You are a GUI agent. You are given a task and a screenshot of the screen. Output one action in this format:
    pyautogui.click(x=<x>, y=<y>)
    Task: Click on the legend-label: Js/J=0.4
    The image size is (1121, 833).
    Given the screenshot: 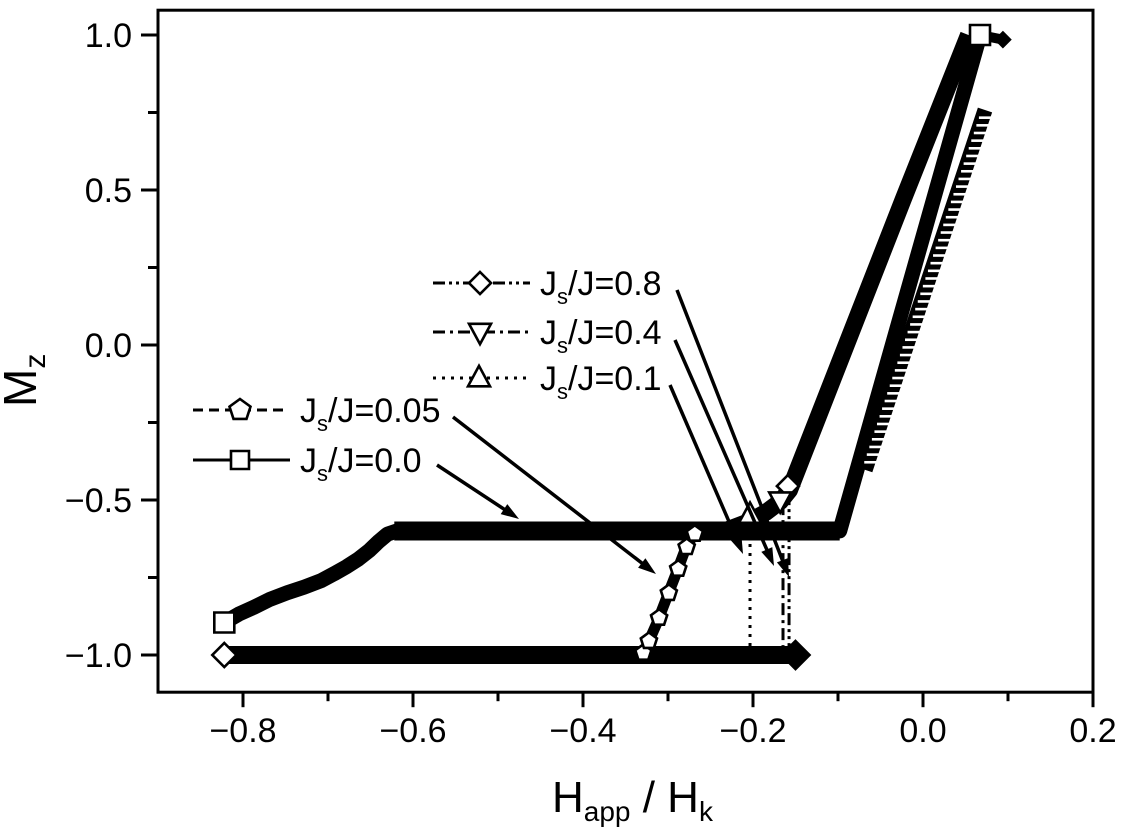 What is the action you would take?
    pyautogui.click(x=601, y=336)
    